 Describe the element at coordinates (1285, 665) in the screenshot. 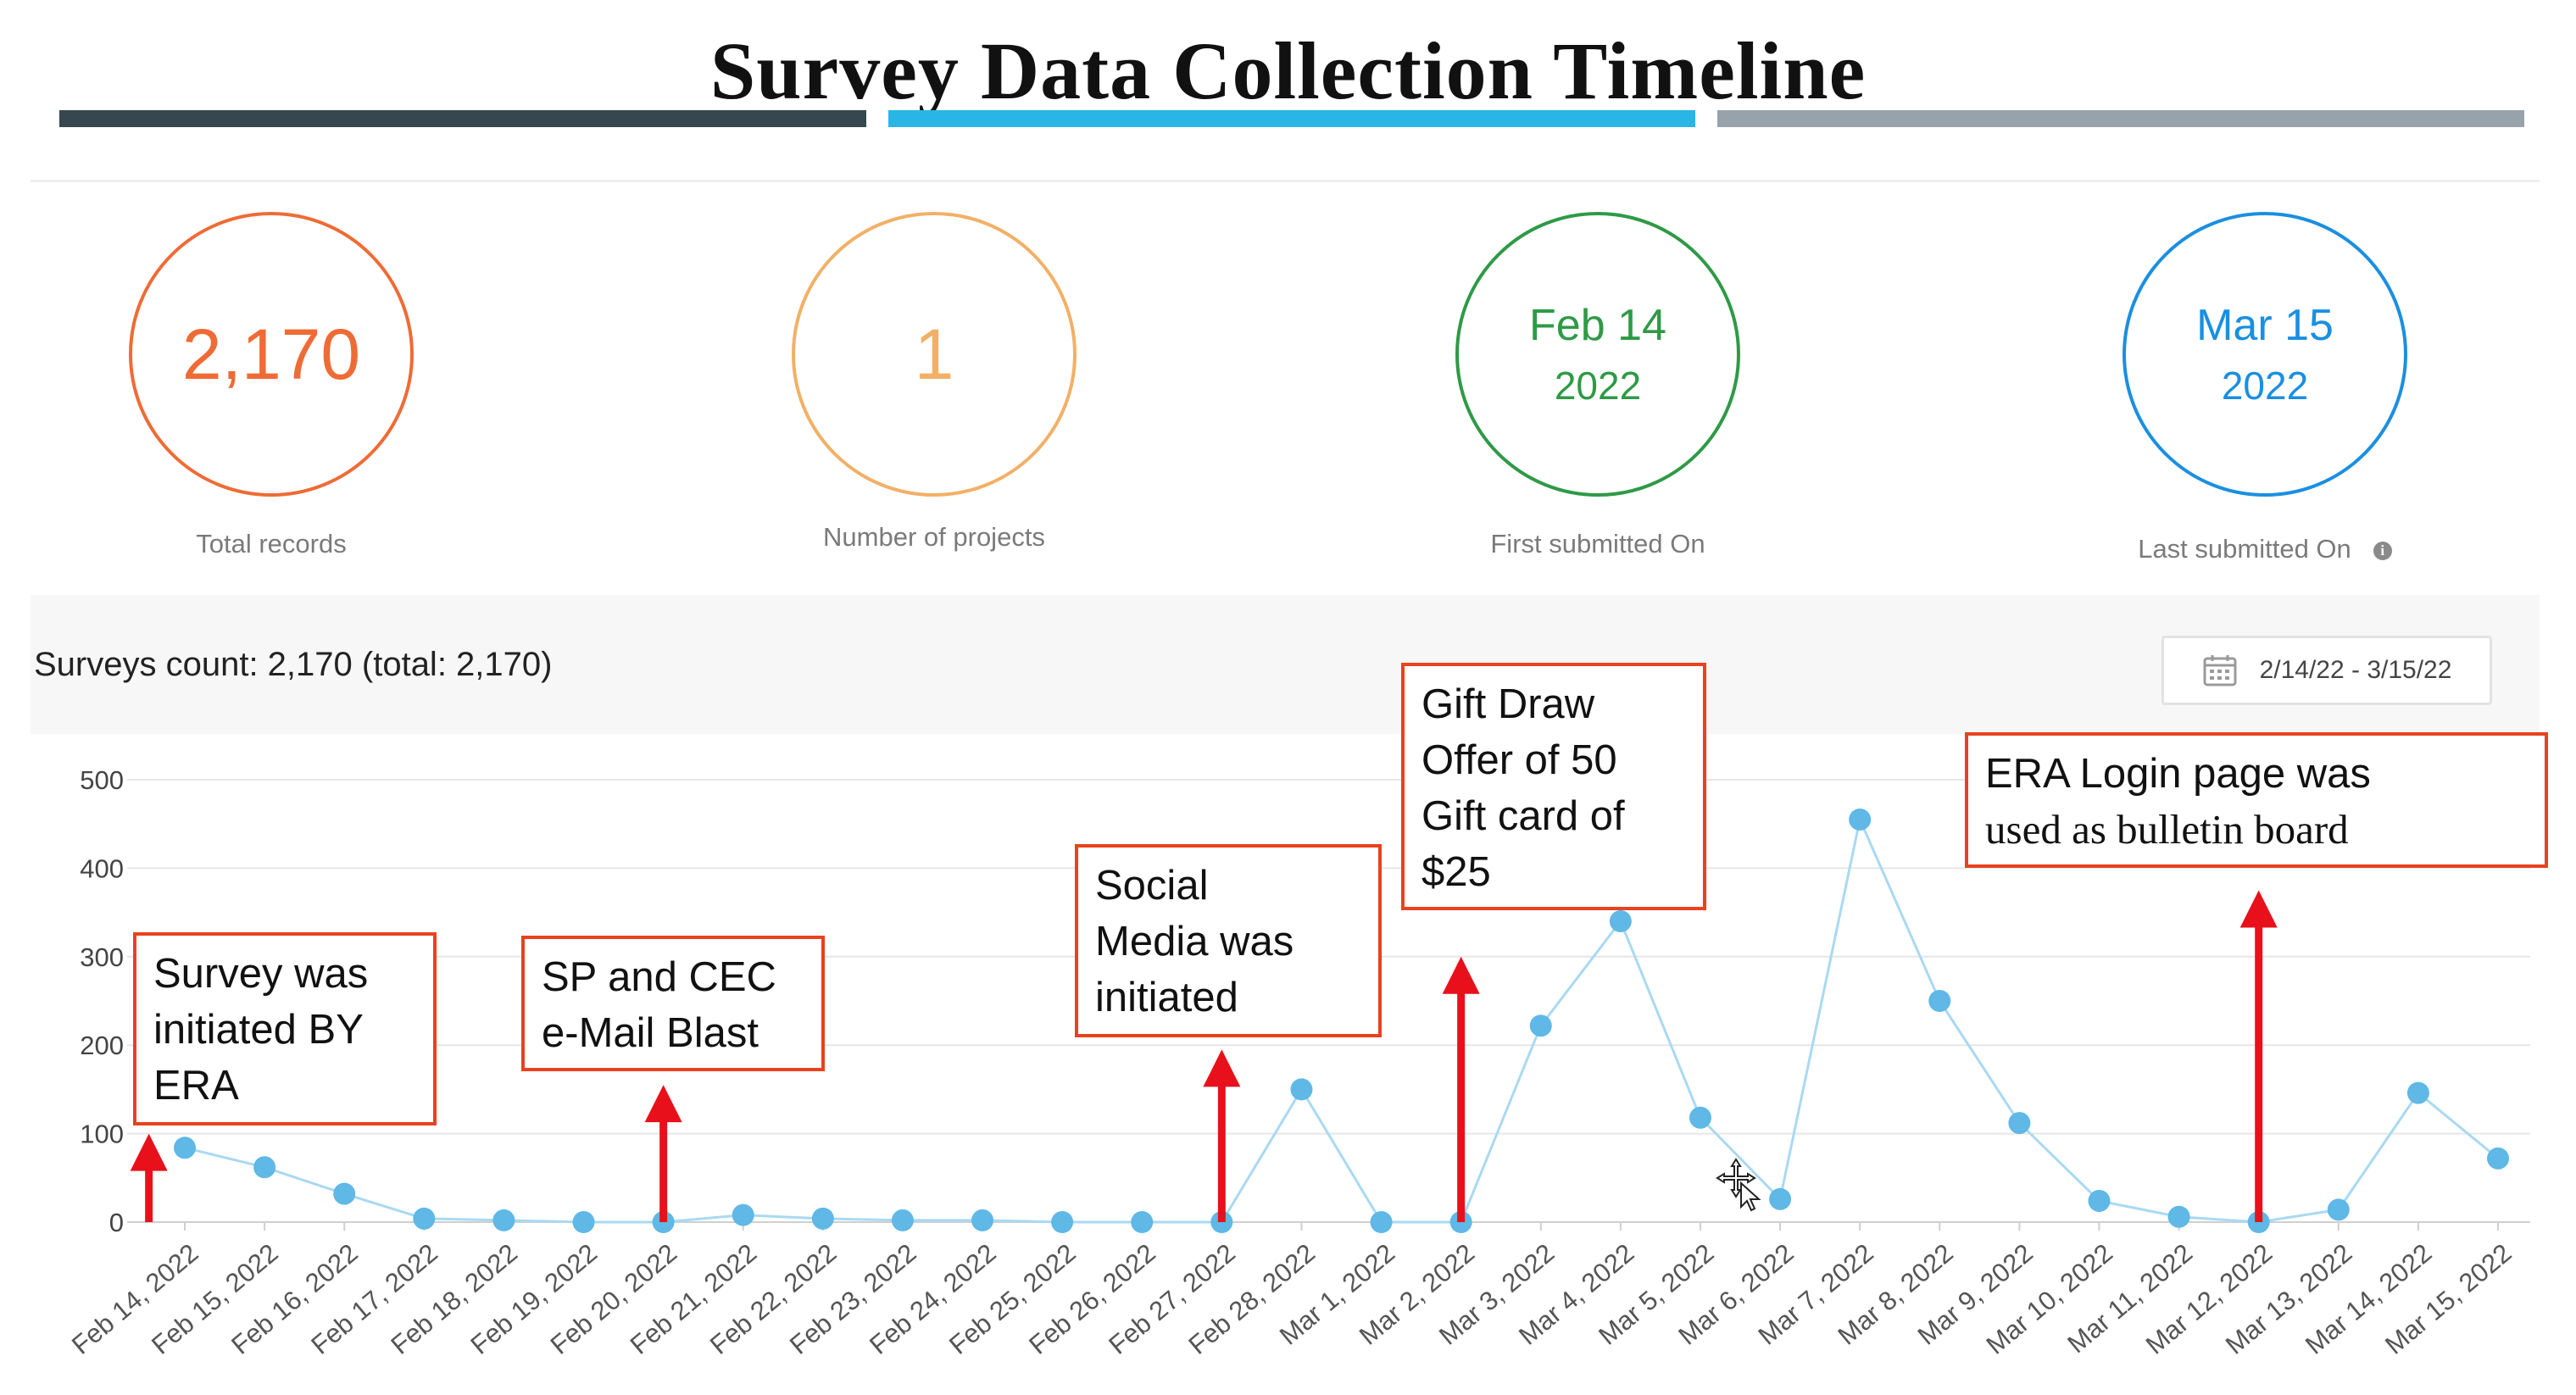

I see `chart-header-panel` at that location.